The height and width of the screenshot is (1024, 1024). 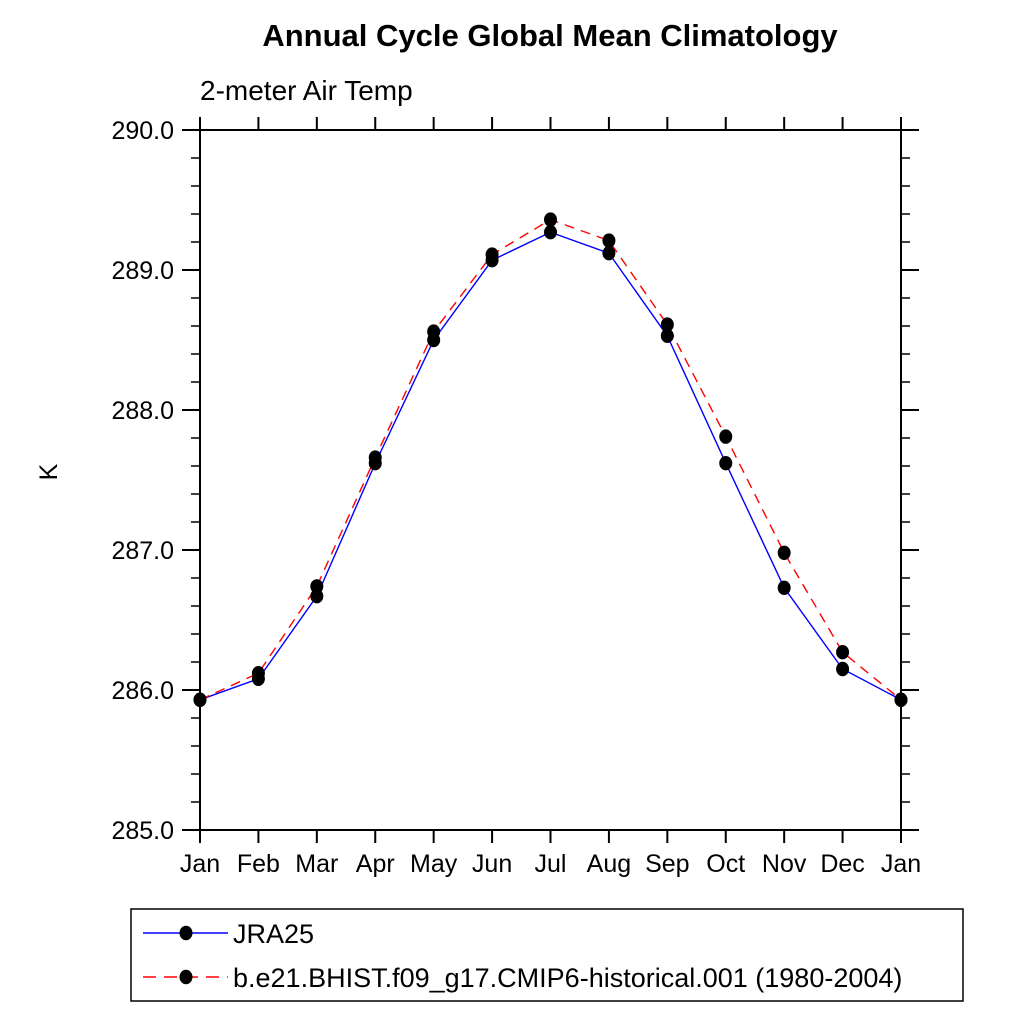 I want to click on x-tick-label: Apr, so click(x=375, y=864).